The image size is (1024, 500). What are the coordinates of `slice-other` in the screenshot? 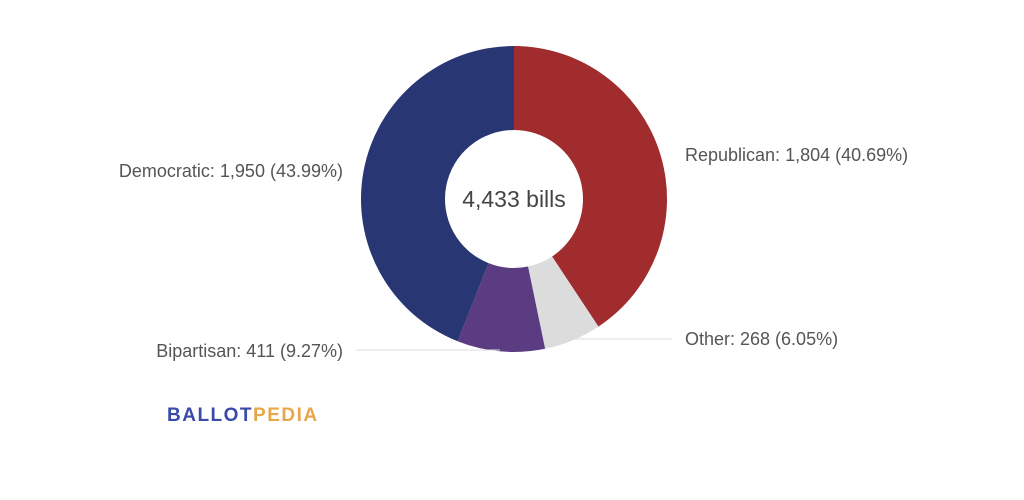 It's located at (563, 302).